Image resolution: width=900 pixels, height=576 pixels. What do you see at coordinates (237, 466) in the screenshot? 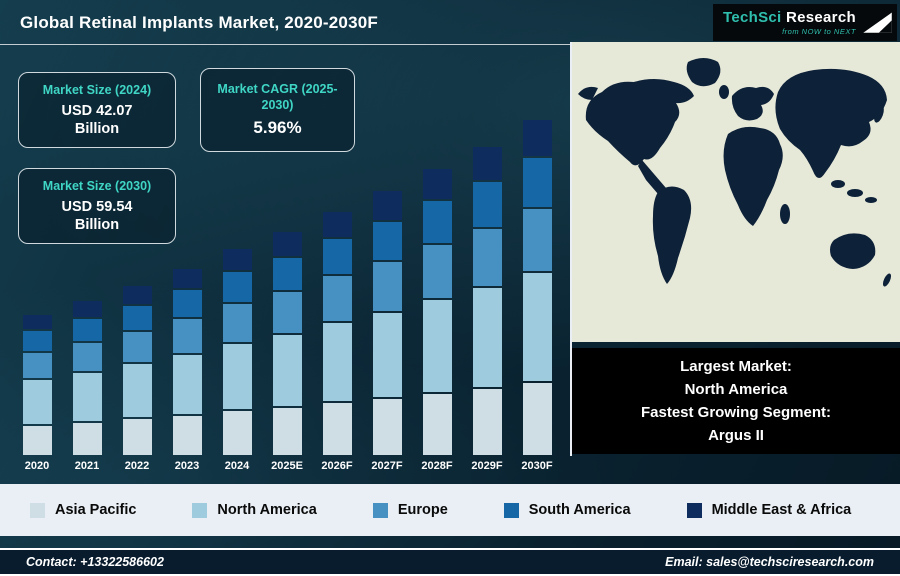
I see `x-axis-label: 2024` at bounding box center [237, 466].